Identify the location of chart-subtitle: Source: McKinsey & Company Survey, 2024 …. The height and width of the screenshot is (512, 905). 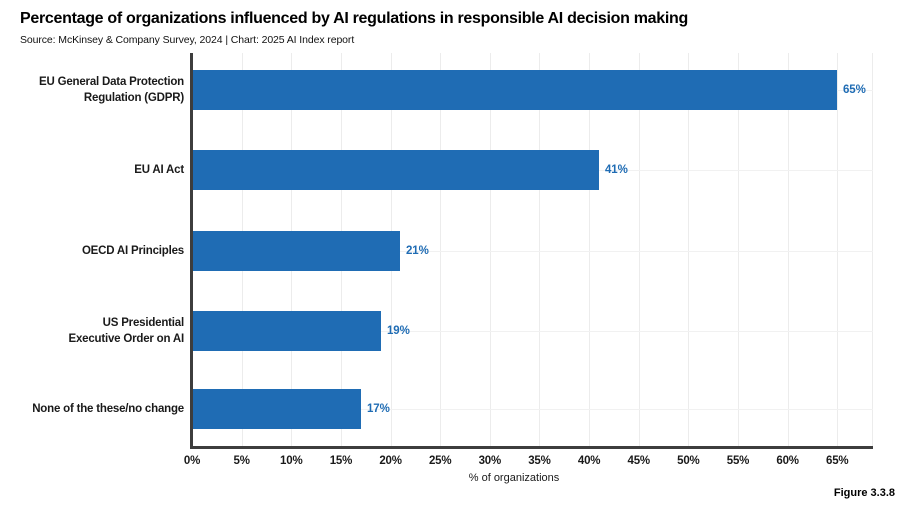
(187, 40).